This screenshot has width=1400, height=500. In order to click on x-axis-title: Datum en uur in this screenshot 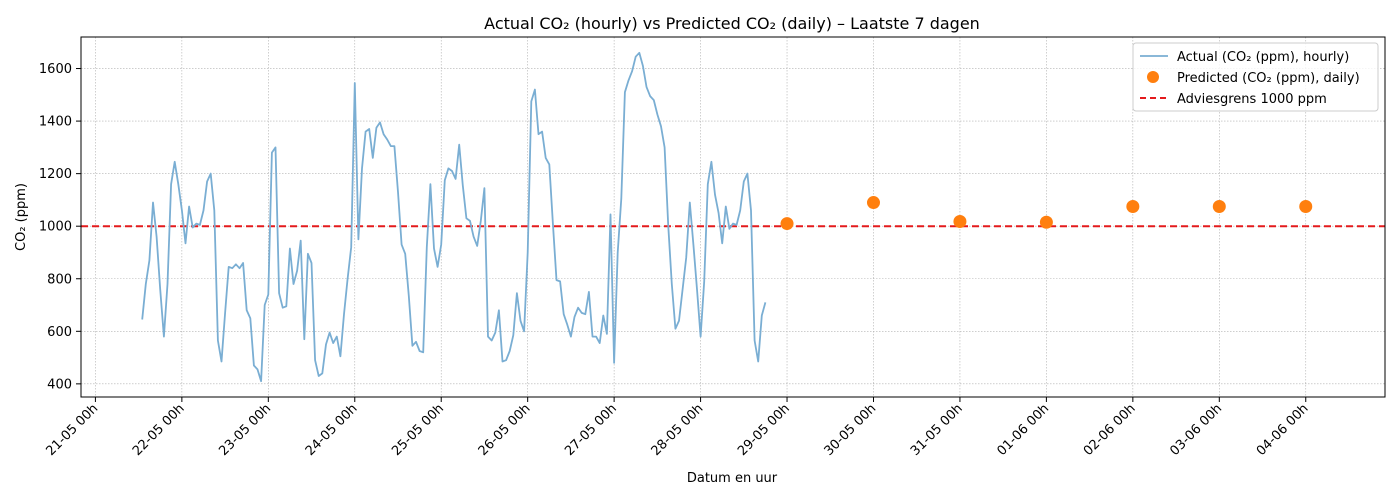, I will do `click(732, 478)`.